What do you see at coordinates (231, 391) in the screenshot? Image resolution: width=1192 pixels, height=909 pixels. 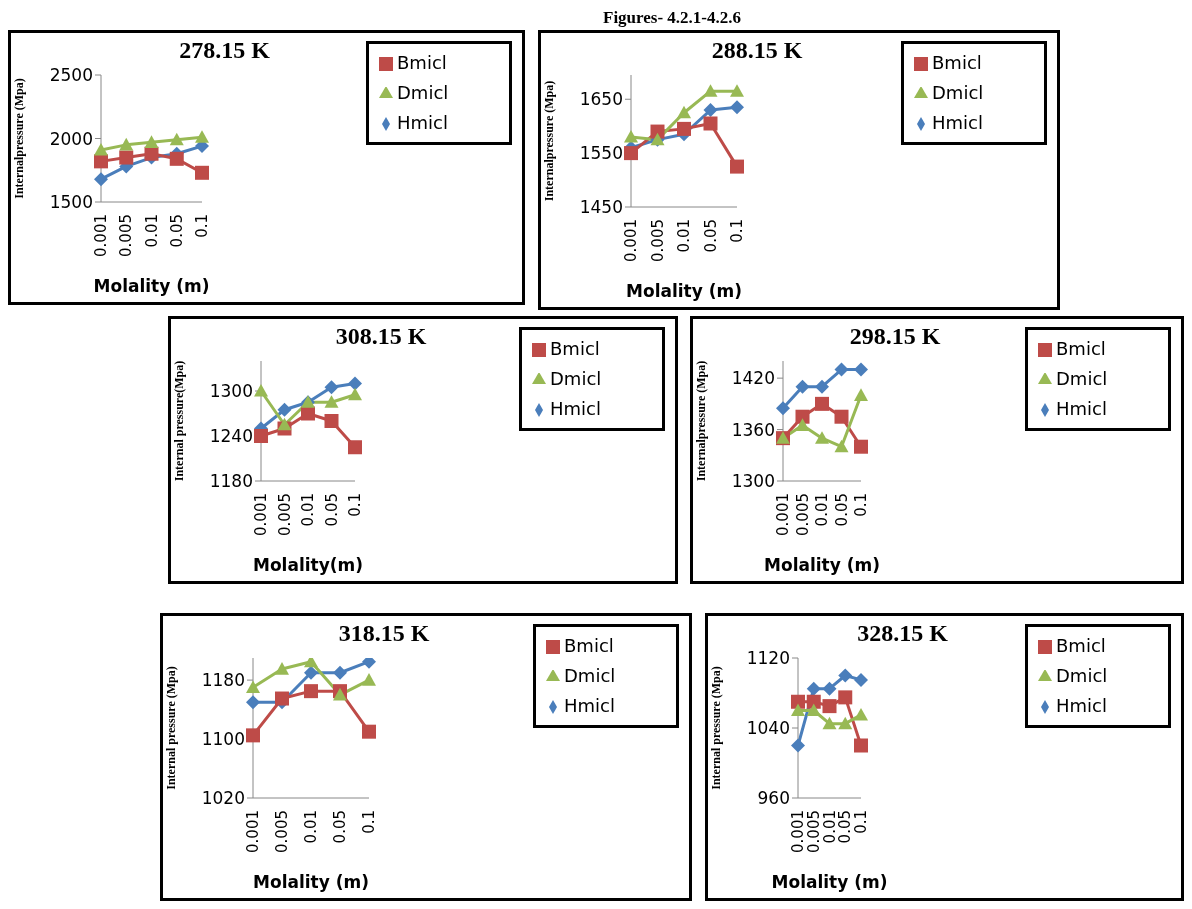 I see `y-tick-label: 1300` at bounding box center [231, 391].